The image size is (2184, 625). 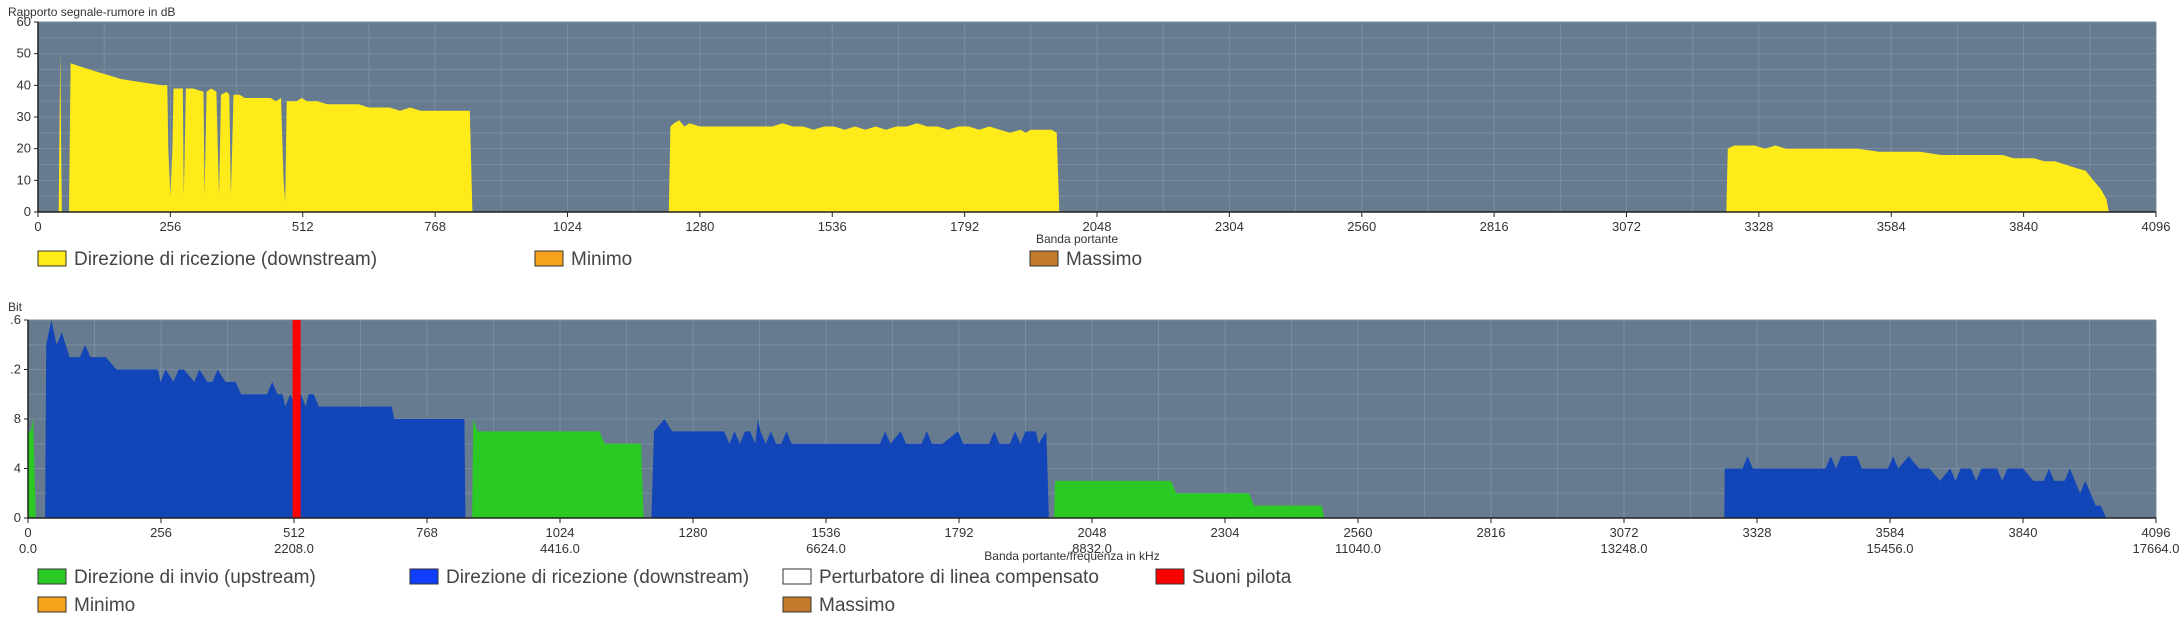 What do you see at coordinates (1890, 548) in the screenshot?
I see `x-tick-khz-label: 15456.0` at bounding box center [1890, 548].